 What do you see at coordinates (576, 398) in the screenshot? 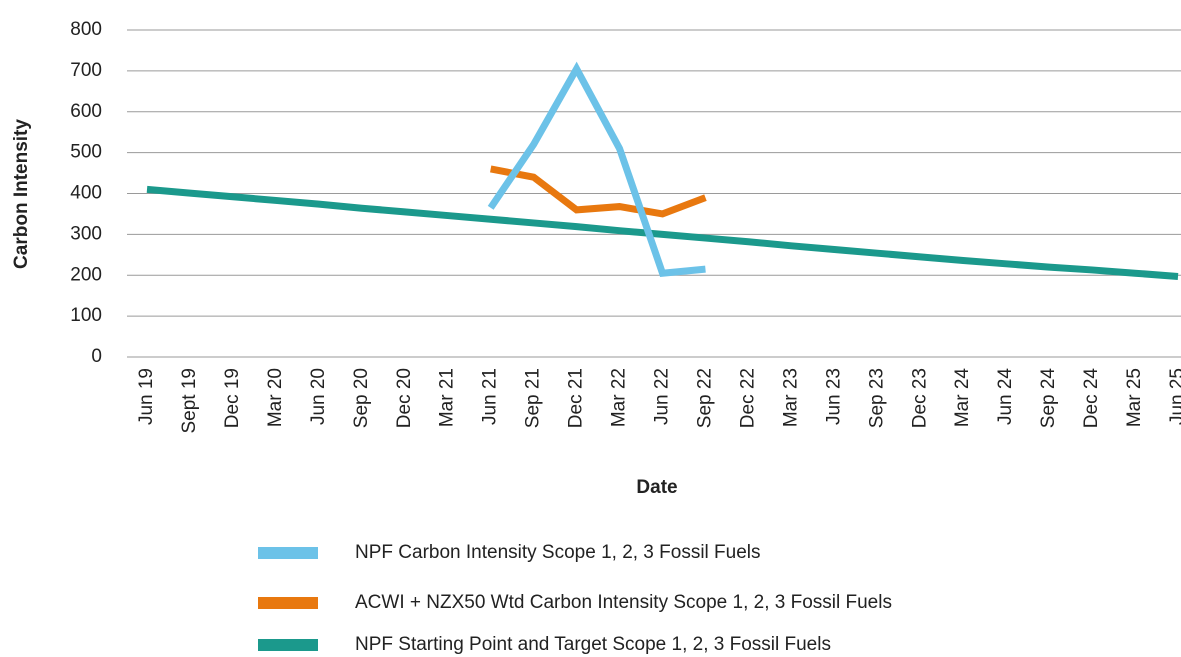
I see `x-tick-label: Dec 21` at bounding box center [576, 398].